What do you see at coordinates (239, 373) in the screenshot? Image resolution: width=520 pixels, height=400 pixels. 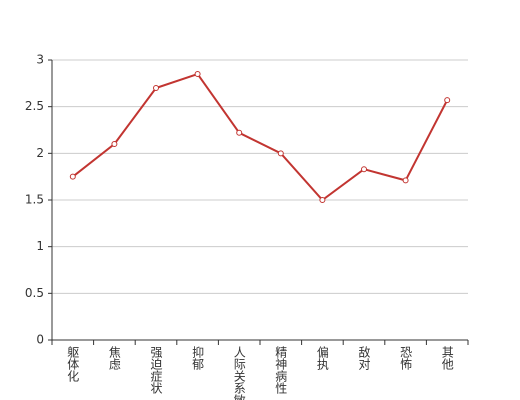 I see `x-tick-label: 人际关系敏感` at bounding box center [239, 373].